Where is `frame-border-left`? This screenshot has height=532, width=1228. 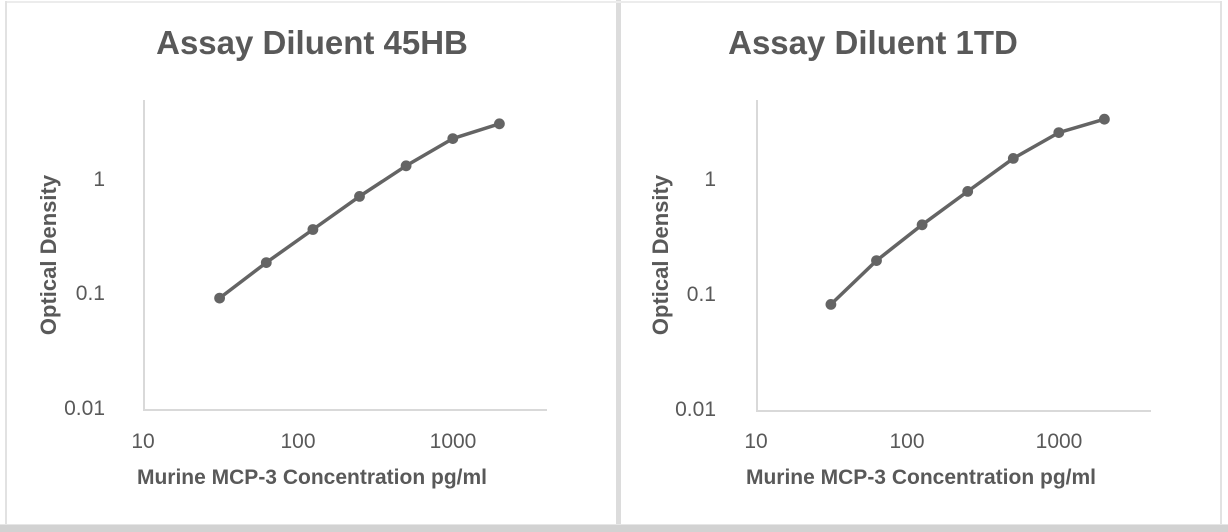 frame-border-left is located at coordinates (6, 263).